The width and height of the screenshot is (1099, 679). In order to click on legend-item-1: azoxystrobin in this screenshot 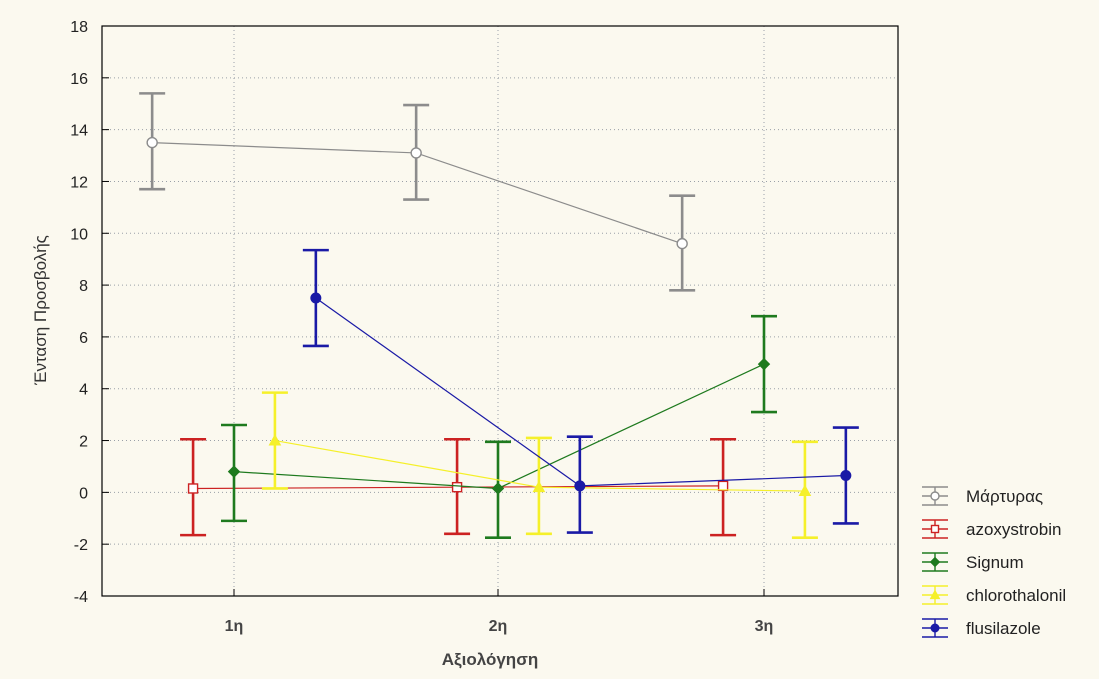, I will do `click(991, 529)`.